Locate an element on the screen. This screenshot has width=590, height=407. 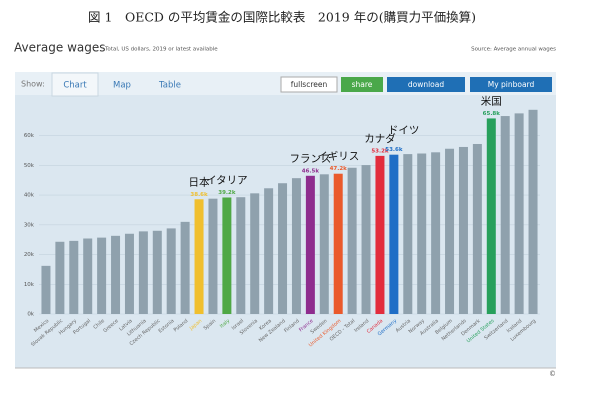
value-label: 39.2k is located at coordinates (227, 193).